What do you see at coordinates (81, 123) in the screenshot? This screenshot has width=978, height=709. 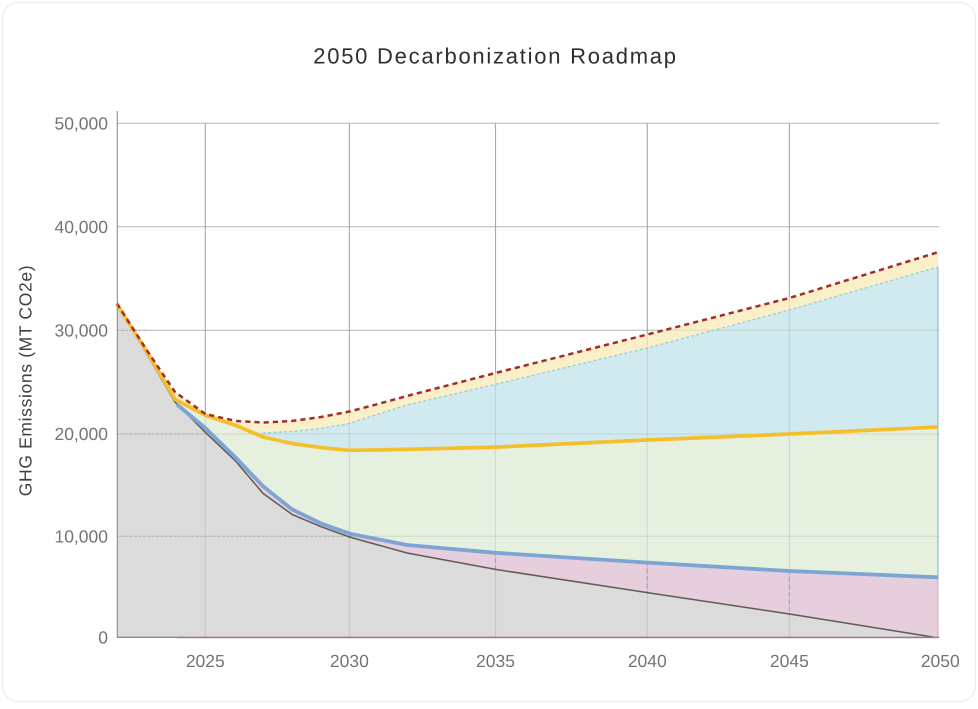 I see `svg-text: 50,000` at bounding box center [81, 123].